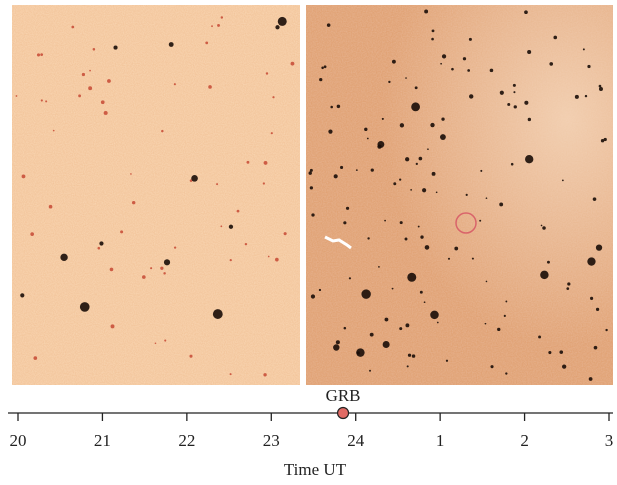  Describe the element at coordinates (315, 469) in the screenshot. I see `axis-label: Time UT` at that location.